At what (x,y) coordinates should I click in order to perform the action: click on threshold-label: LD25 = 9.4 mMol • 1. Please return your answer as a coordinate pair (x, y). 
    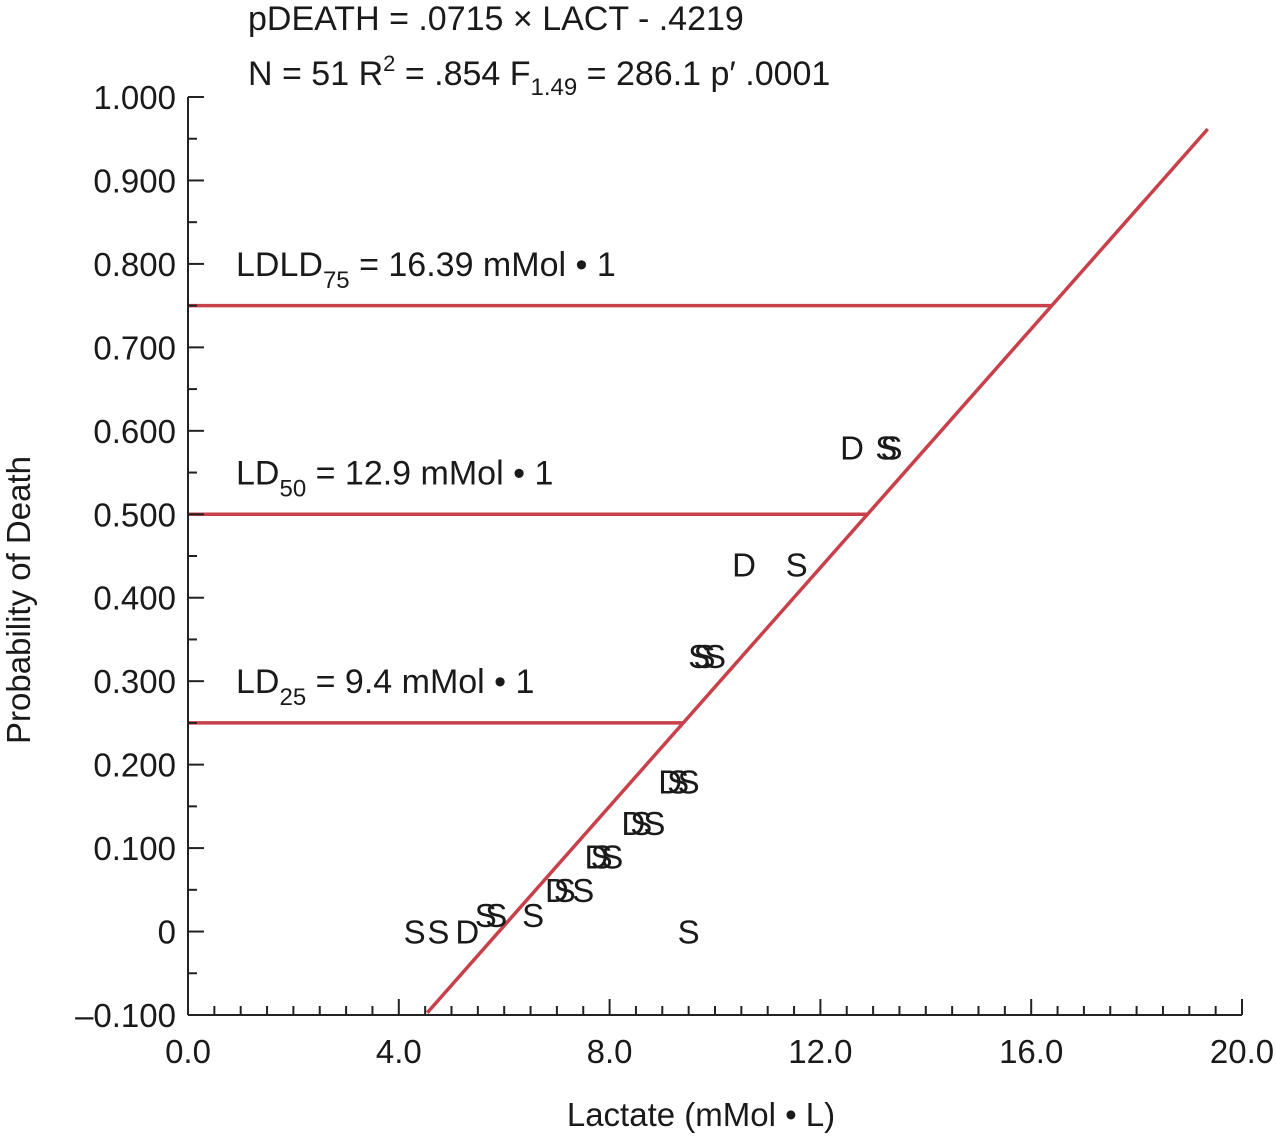
    Looking at the image, I should click on (385, 687).